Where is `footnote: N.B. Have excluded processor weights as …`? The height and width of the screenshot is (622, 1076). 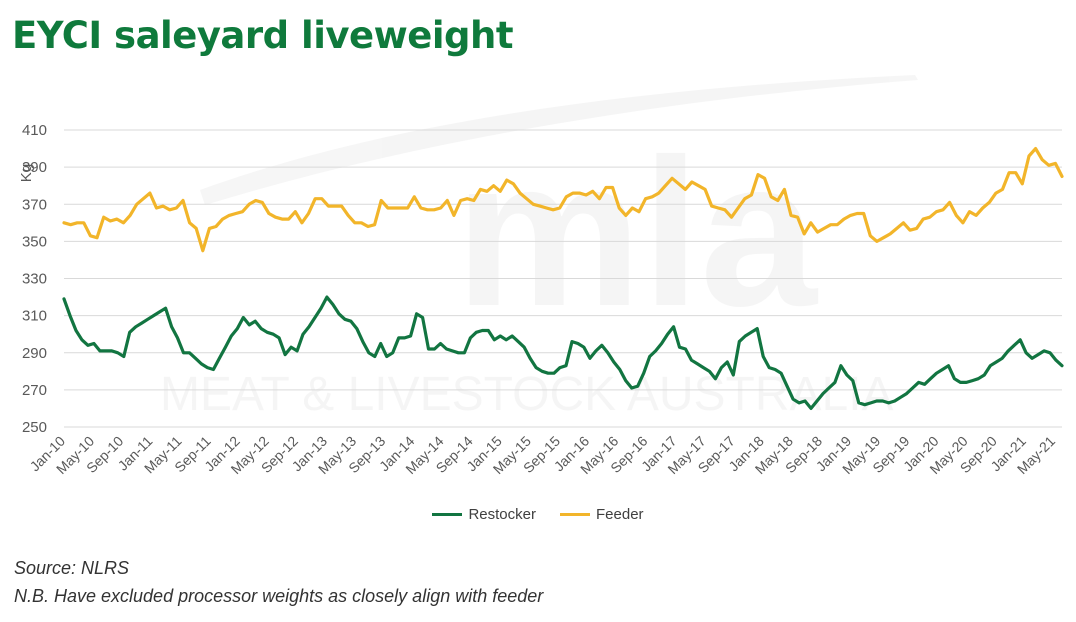 footnote: N.B. Have excluded processor weights as … is located at coordinates (279, 596).